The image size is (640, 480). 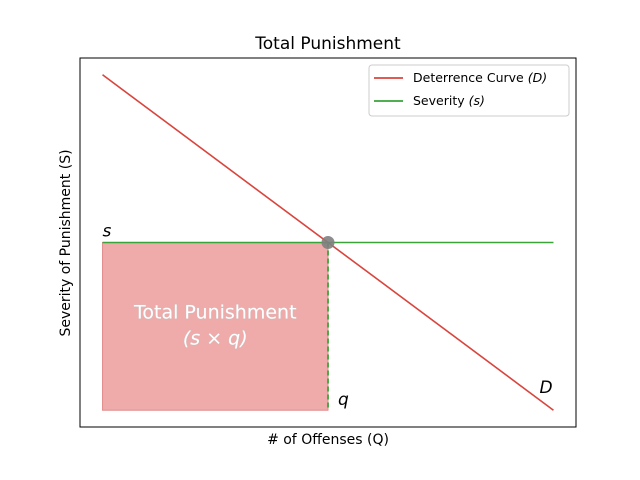 I want to click on total-punishment-label: Total Punishment, so click(x=215, y=312).